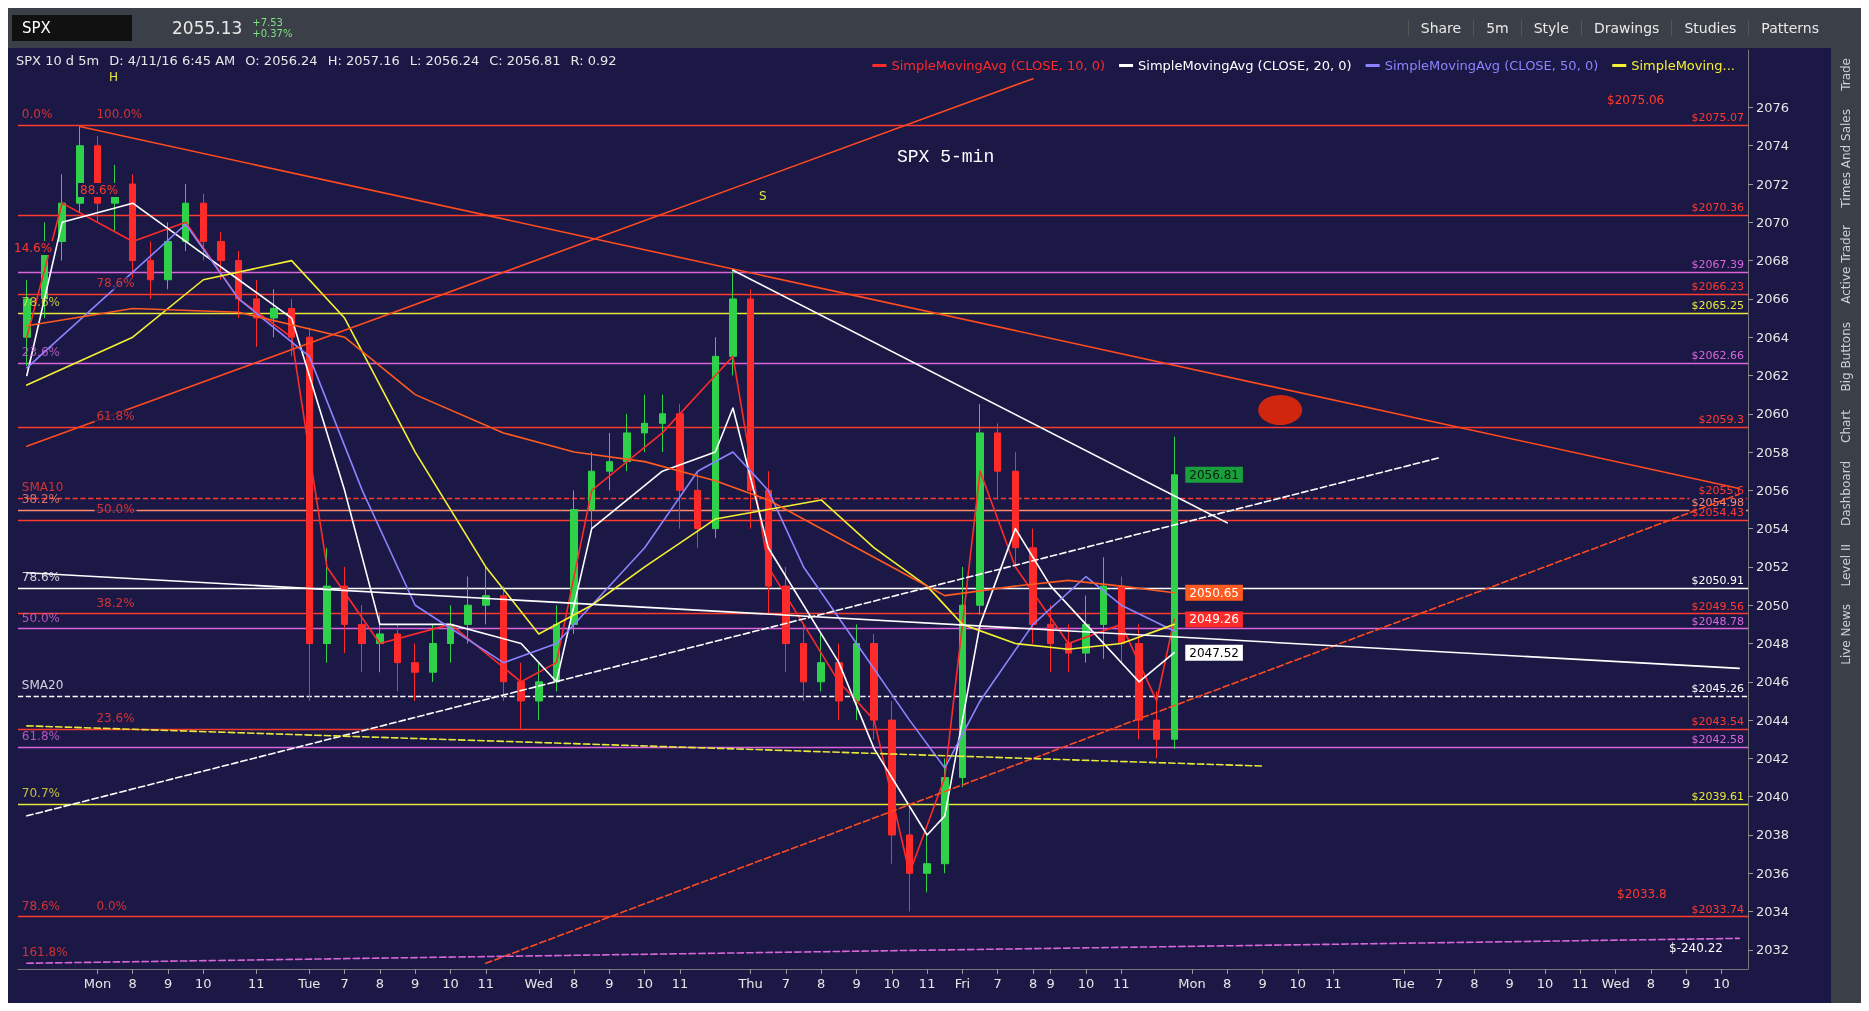  What do you see at coordinates (40, 793) in the screenshot?
I see `annotation: 70.7%` at bounding box center [40, 793].